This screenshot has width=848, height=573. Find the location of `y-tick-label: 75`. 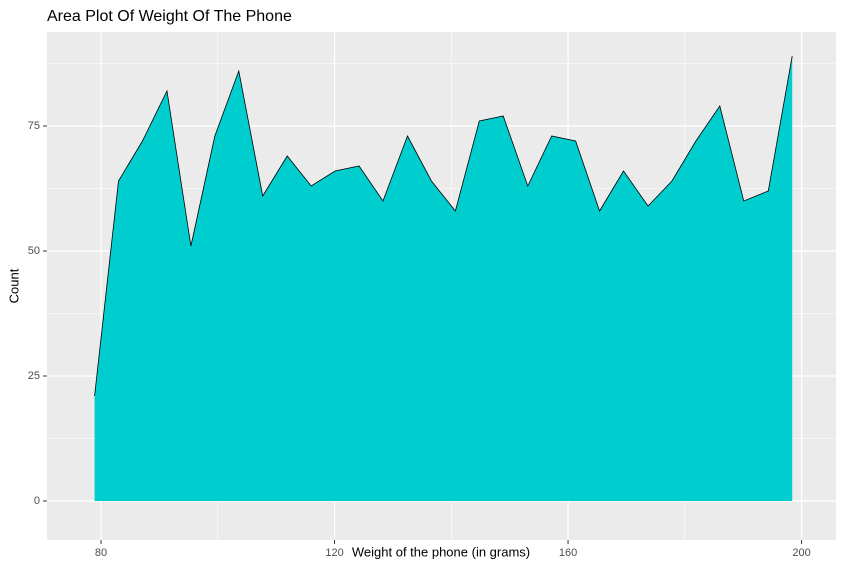

y-tick-label: 75 is located at coordinates (34, 126).